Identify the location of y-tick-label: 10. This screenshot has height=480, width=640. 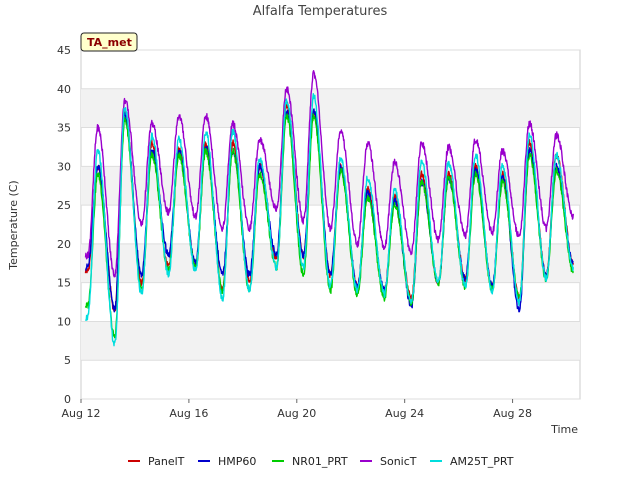
(64, 321).